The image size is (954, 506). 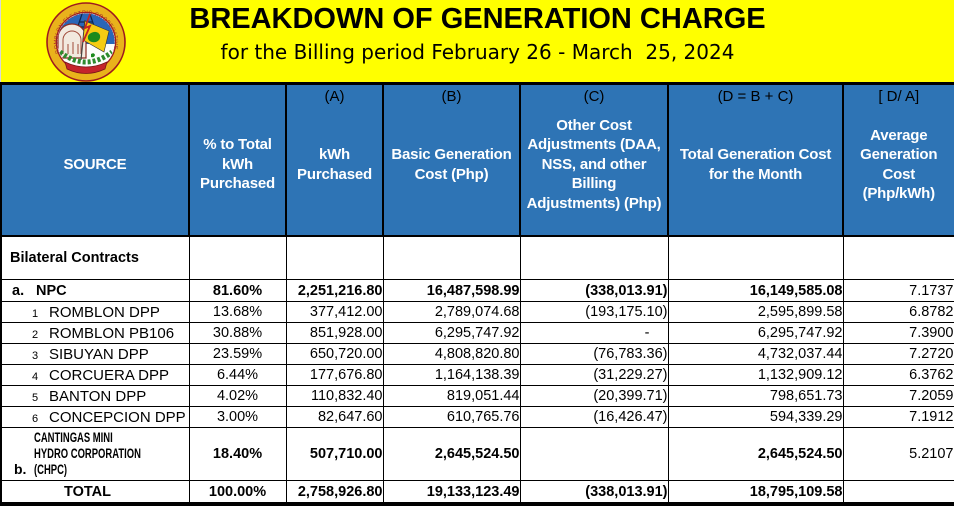 What do you see at coordinates (117, 417) in the screenshot?
I see `source-name: CONCEPCION DPP` at bounding box center [117, 417].